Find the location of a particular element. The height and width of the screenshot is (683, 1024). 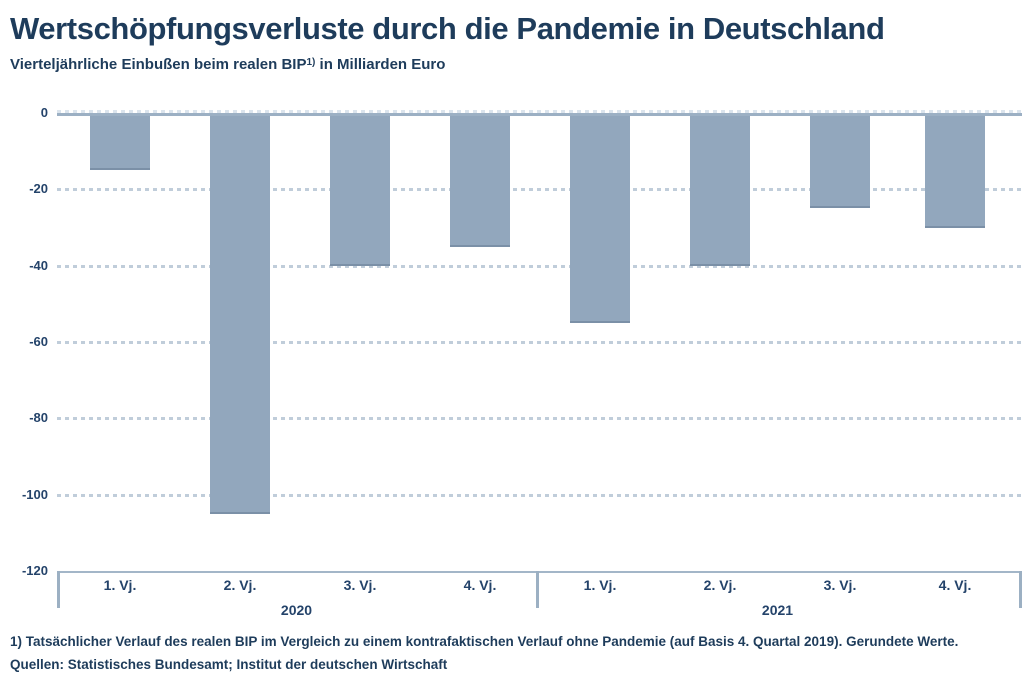

gridline--20 is located at coordinates (539, 190).